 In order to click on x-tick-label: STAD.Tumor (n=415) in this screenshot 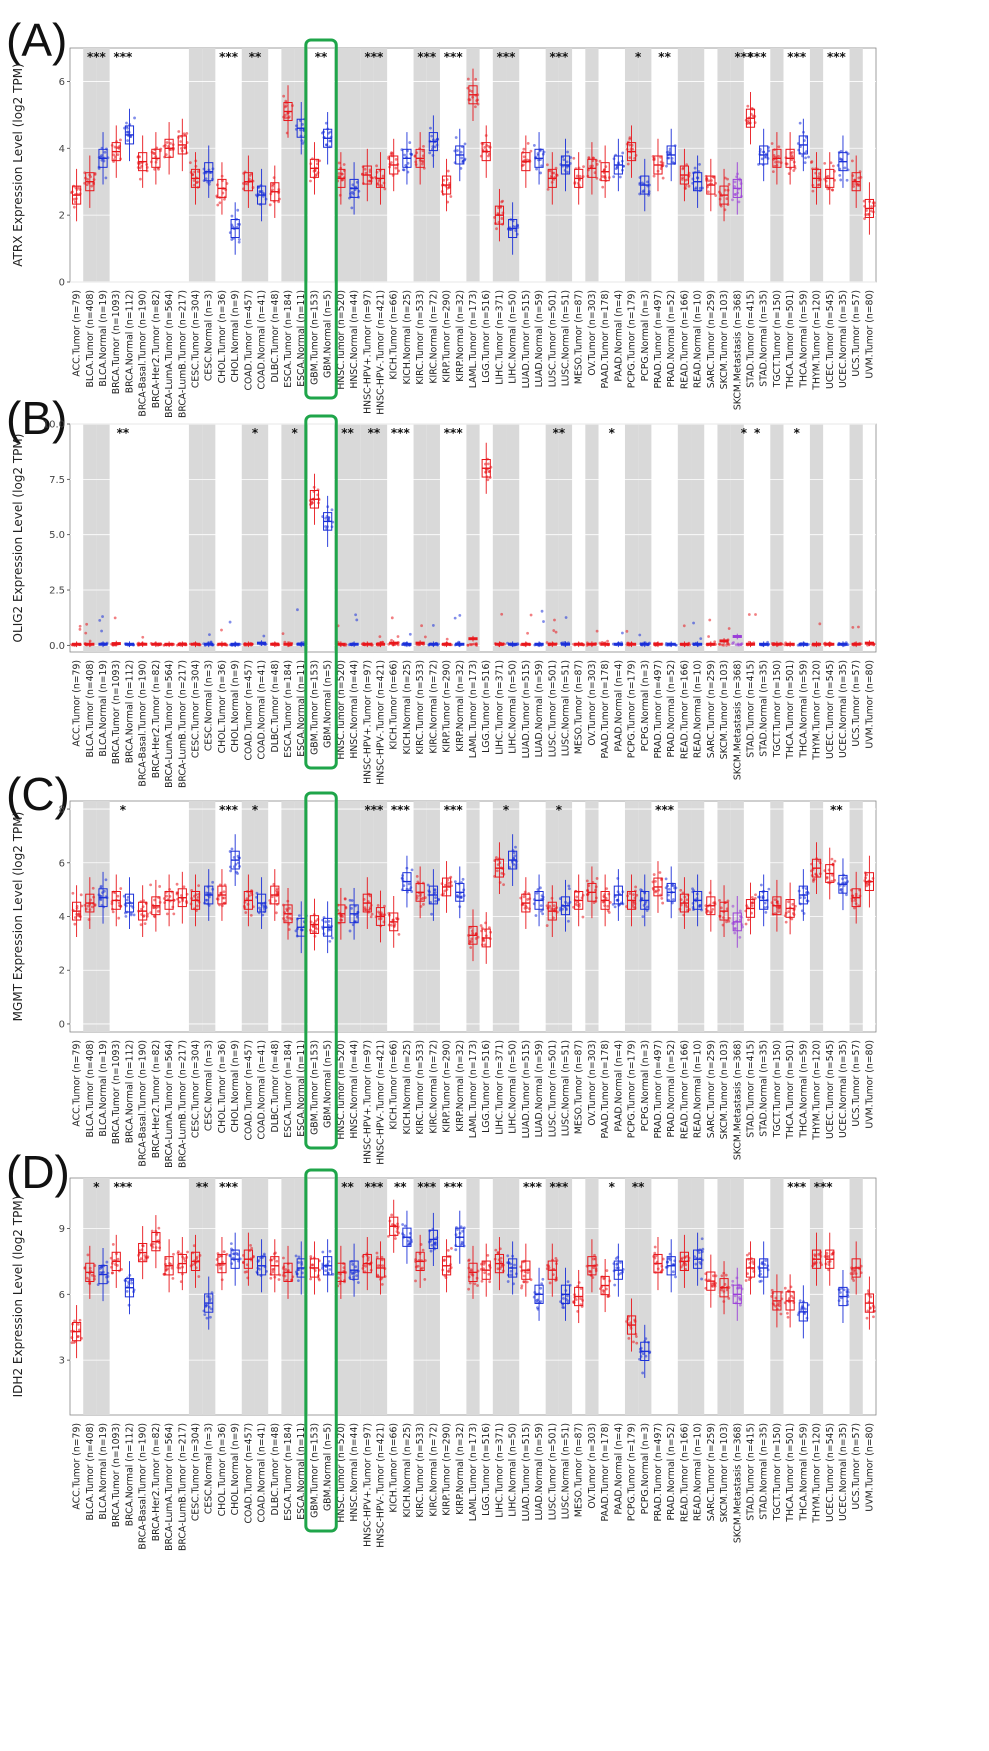, I will do `click(750, 1089)`.